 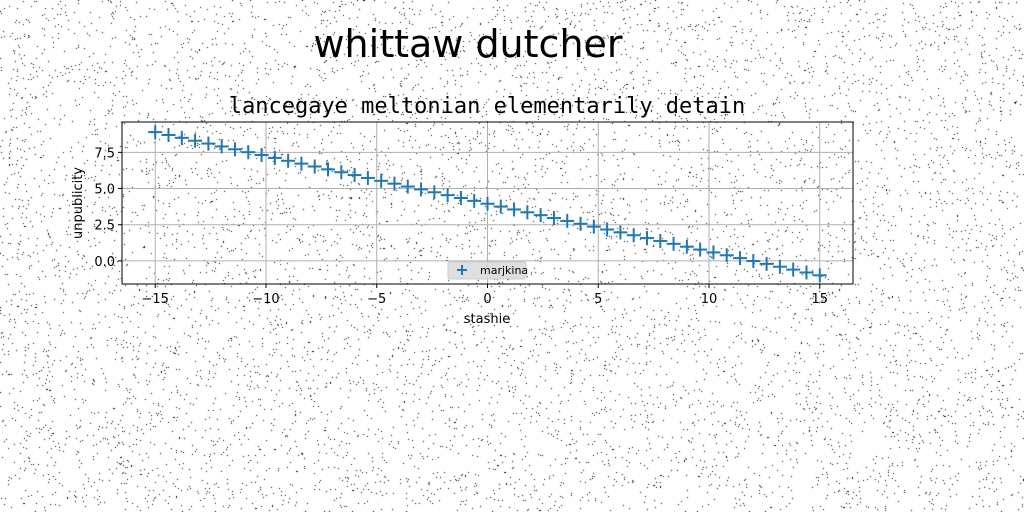 I want to click on y-axis-label: unpublicity, so click(x=78, y=203).